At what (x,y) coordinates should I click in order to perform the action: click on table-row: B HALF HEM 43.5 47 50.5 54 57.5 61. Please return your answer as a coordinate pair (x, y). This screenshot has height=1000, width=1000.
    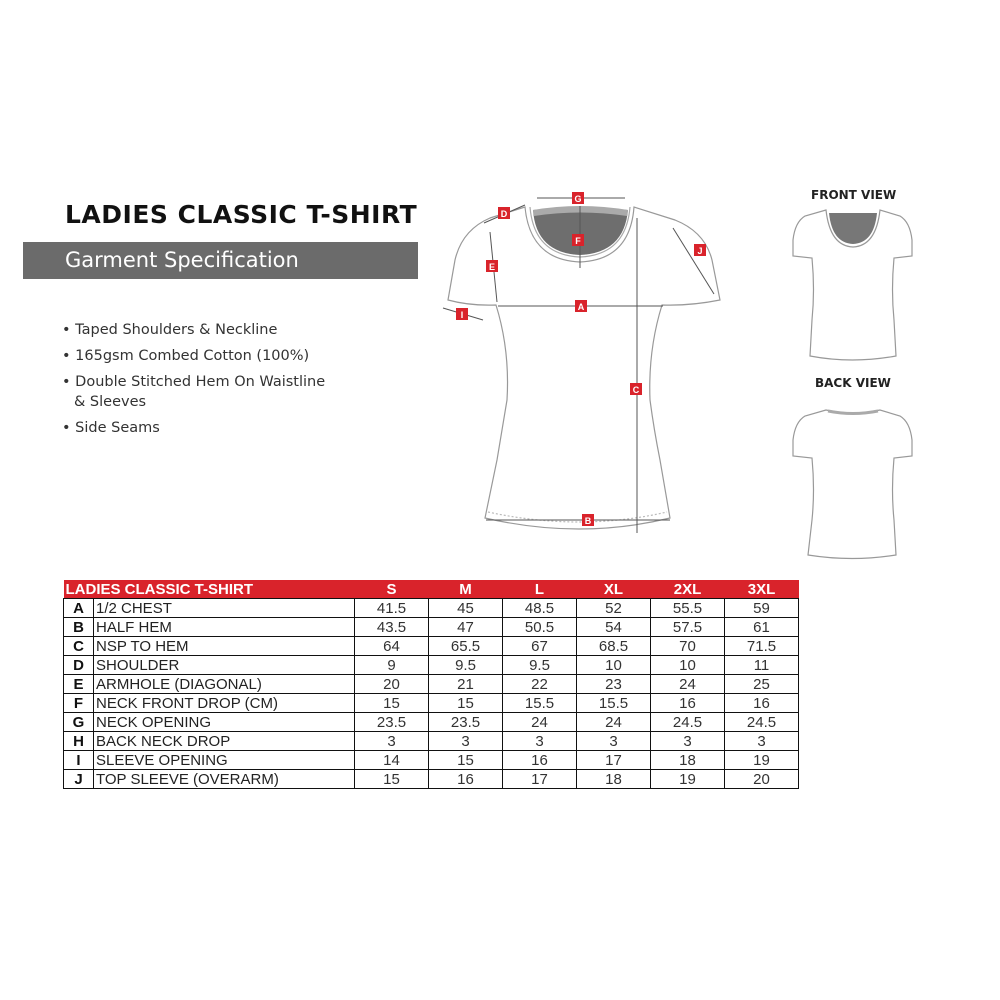
    Looking at the image, I should click on (431, 627).